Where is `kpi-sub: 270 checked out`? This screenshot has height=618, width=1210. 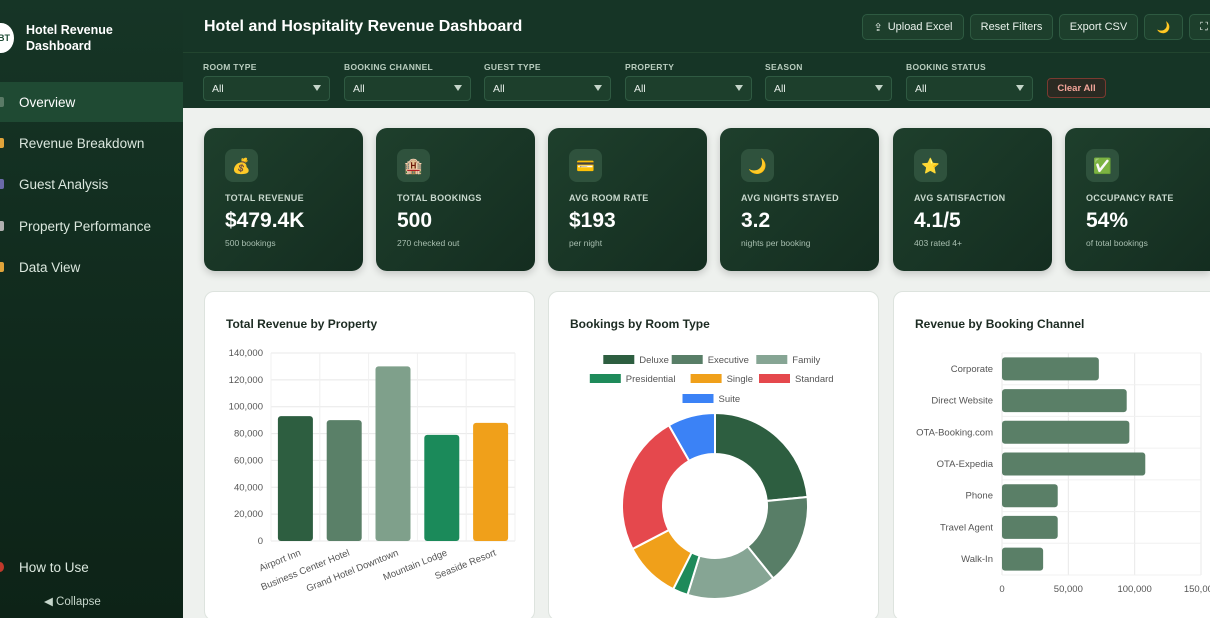 kpi-sub: 270 checked out is located at coordinates (428, 243).